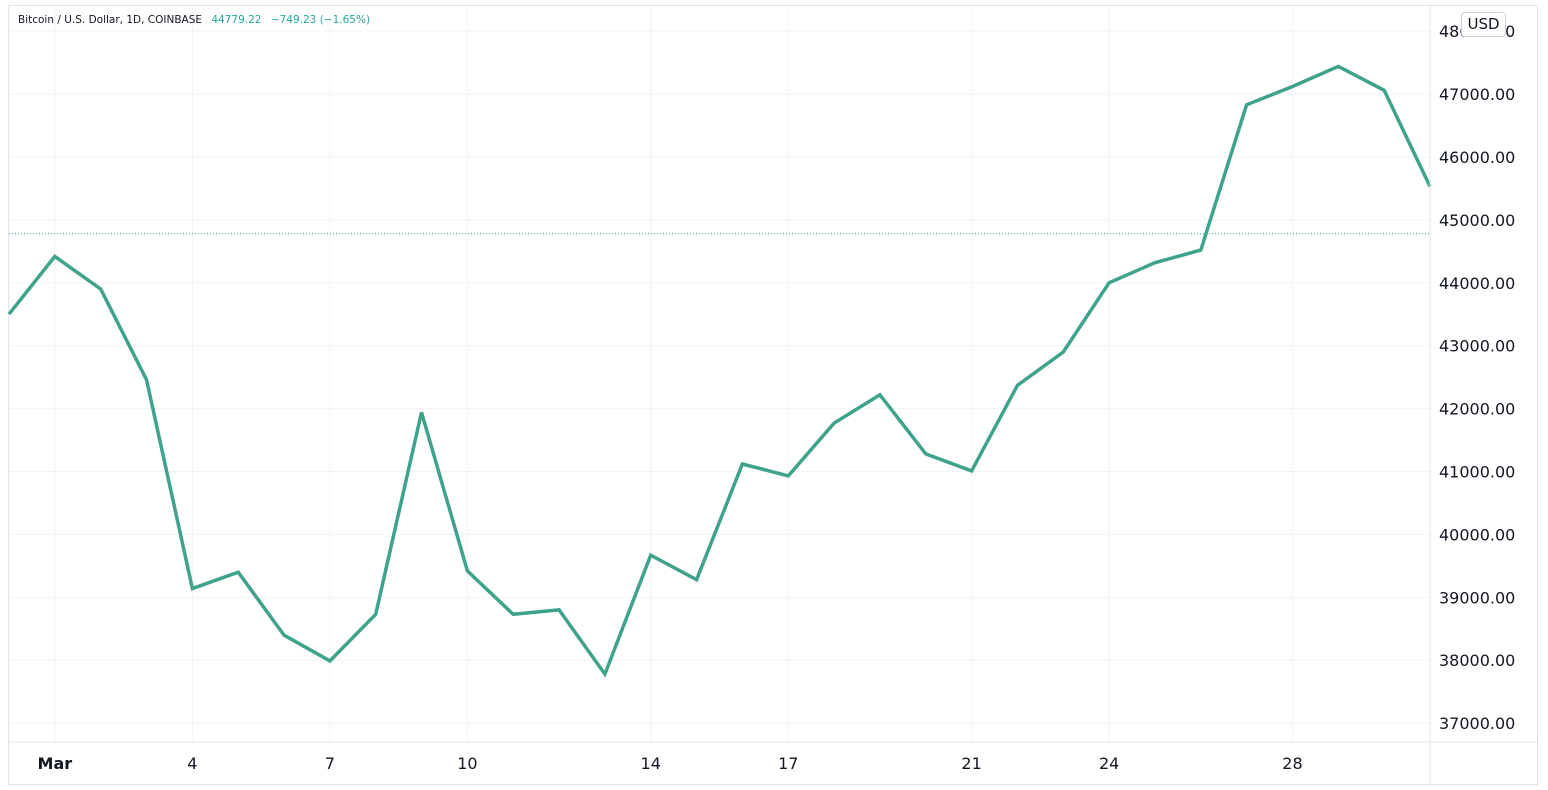 This screenshot has width=1548, height=790. Describe the element at coordinates (1477, 472) in the screenshot. I see `price-tick-label: 41000.00` at that location.